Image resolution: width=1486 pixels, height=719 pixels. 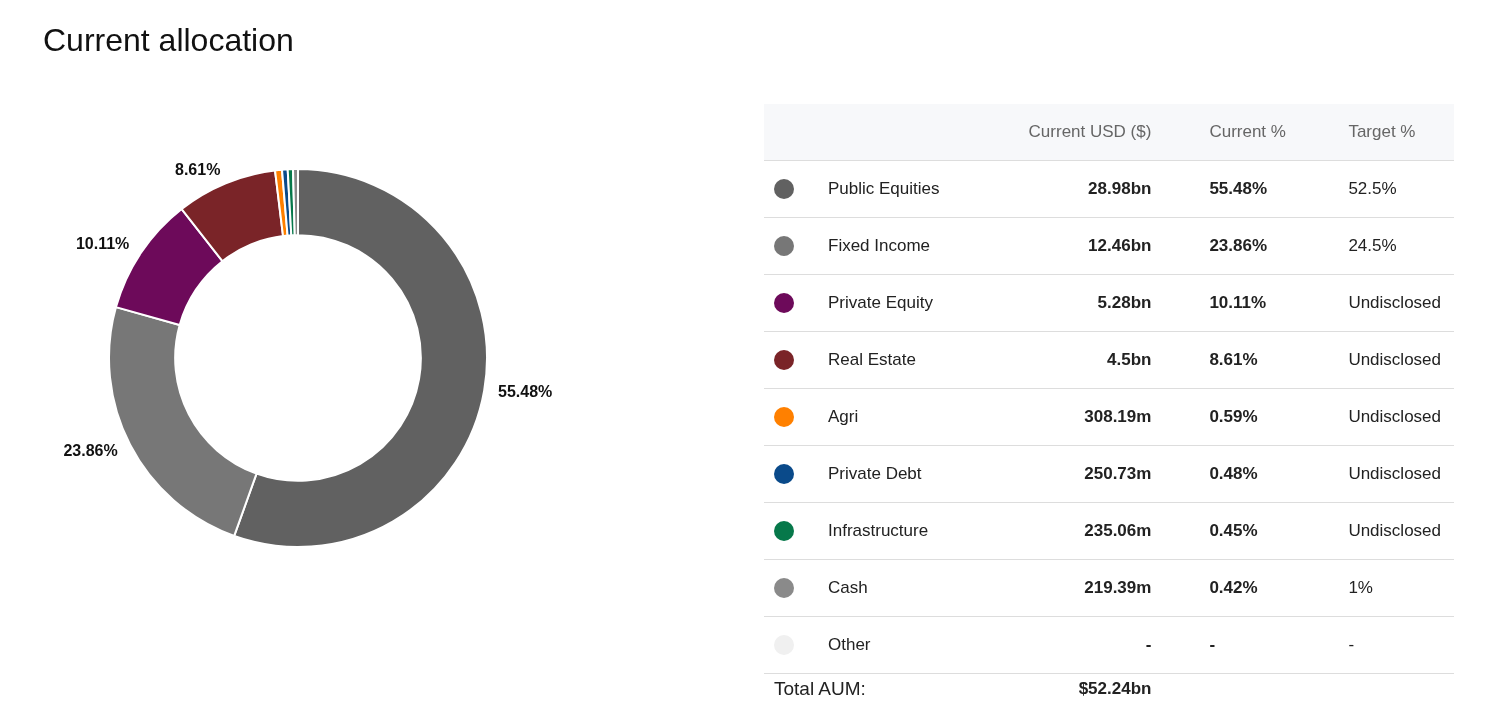 What do you see at coordinates (1118, 416) in the screenshot?
I see `text: 308.19m` at bounding box center [1118, 416].